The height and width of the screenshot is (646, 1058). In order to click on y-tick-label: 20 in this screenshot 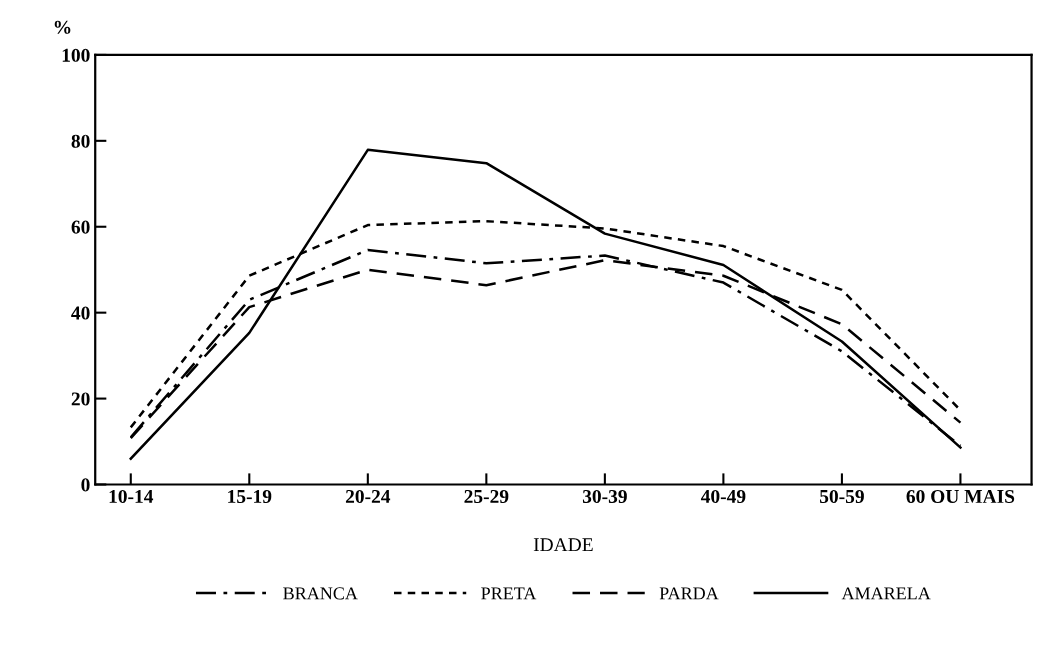, I will do `click(80, 399)`.